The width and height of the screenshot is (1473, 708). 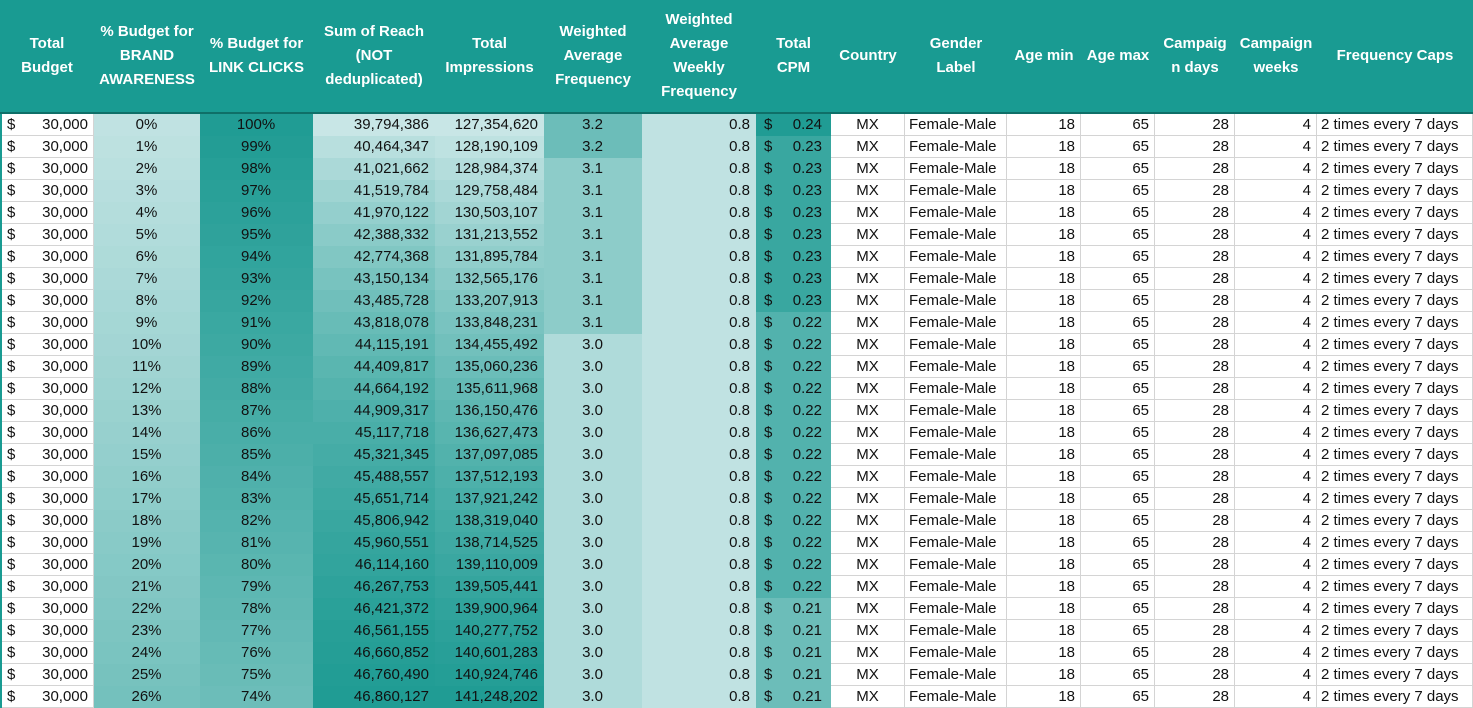 I want to click on table-cell: 1%, so click(x=147, y=147).